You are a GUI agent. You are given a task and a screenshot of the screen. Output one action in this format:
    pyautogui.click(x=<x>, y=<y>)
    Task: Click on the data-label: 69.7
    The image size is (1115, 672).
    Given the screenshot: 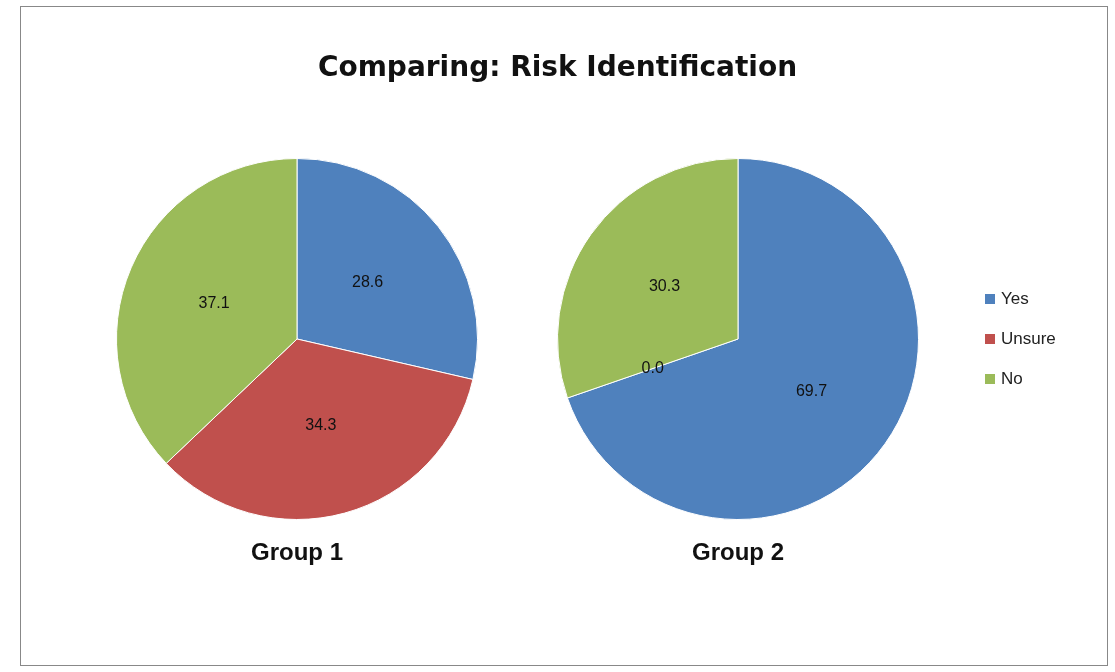 What is the action you would take?
    pyautogui.click(x=811, y=390)
    